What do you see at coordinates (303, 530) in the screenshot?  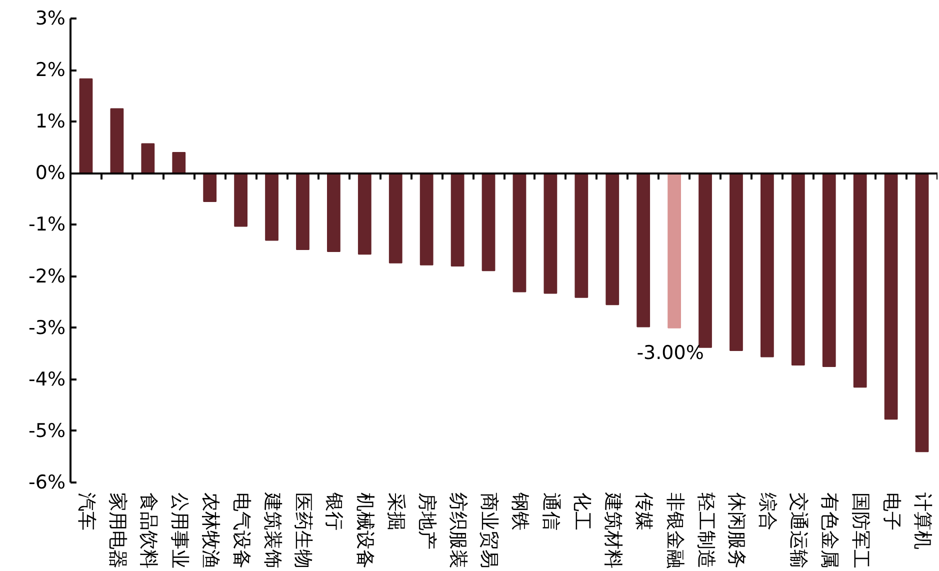 I see `x-tick-label: 医药生物` at bounding box center [303, 530].